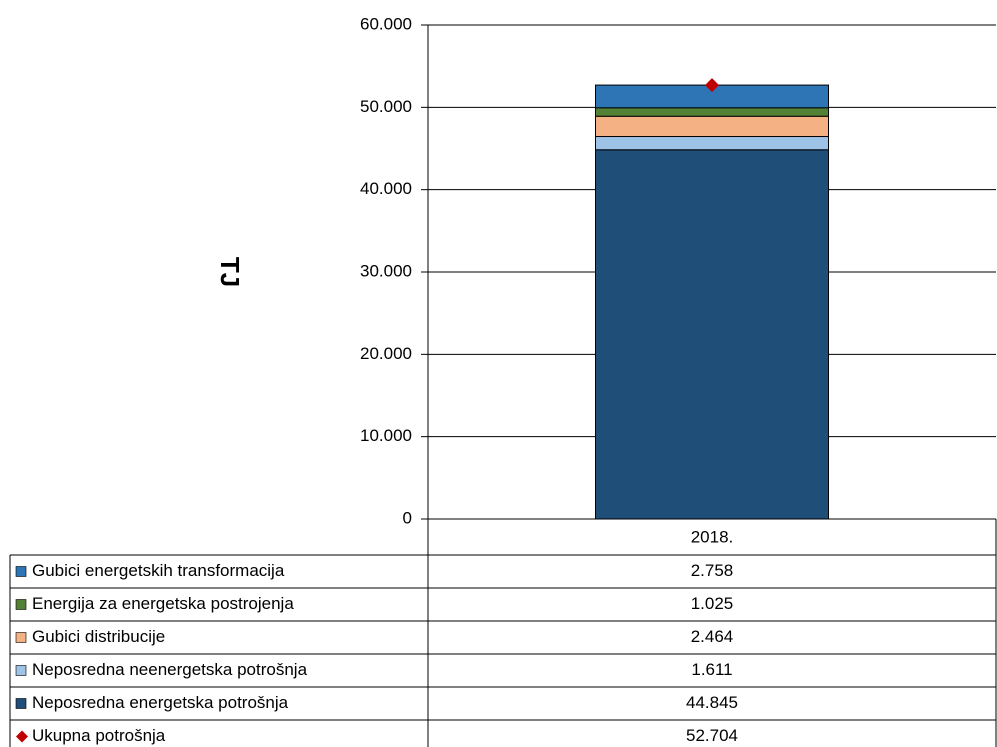 The height and width of the screenshot is (747, 997). What do you see at coordinates (99, 735) in the screenshot?
I see `legend-label: Ukupna potrošnja` at bounding box center [99, 735].